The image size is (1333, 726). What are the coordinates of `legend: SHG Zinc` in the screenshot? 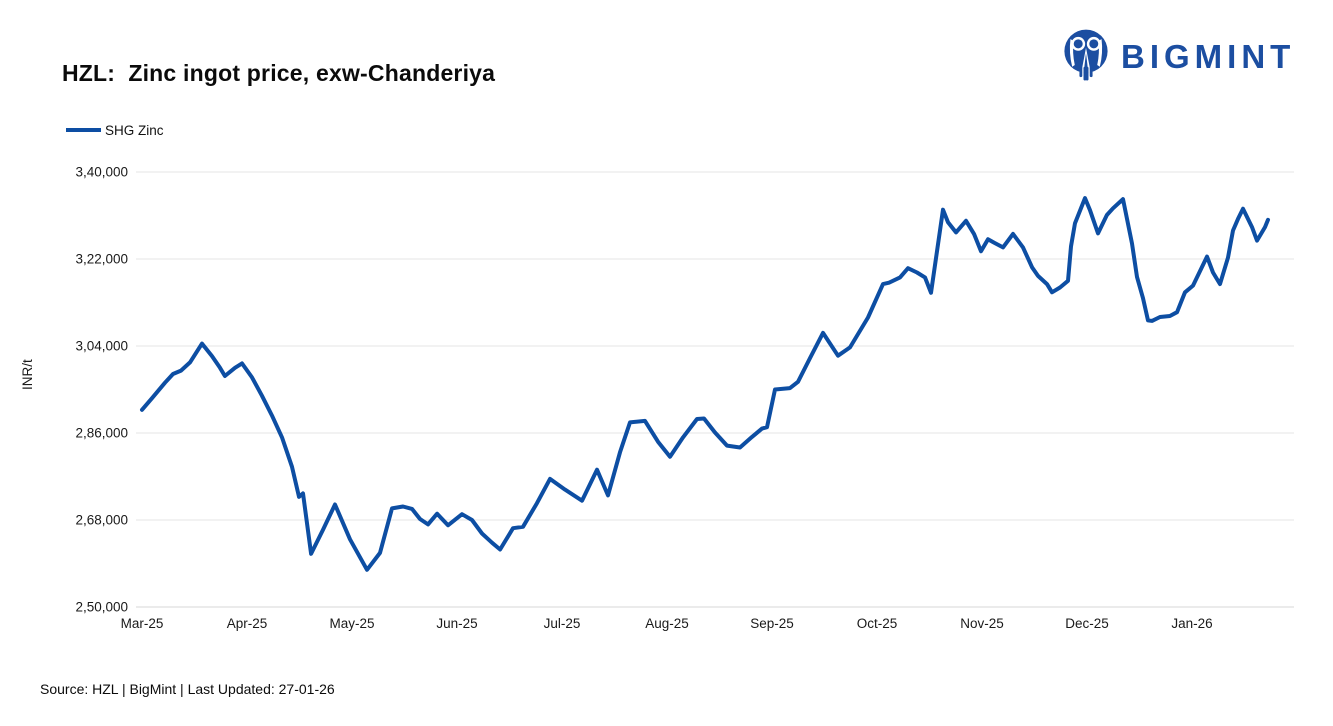 It's located at (115, 130).